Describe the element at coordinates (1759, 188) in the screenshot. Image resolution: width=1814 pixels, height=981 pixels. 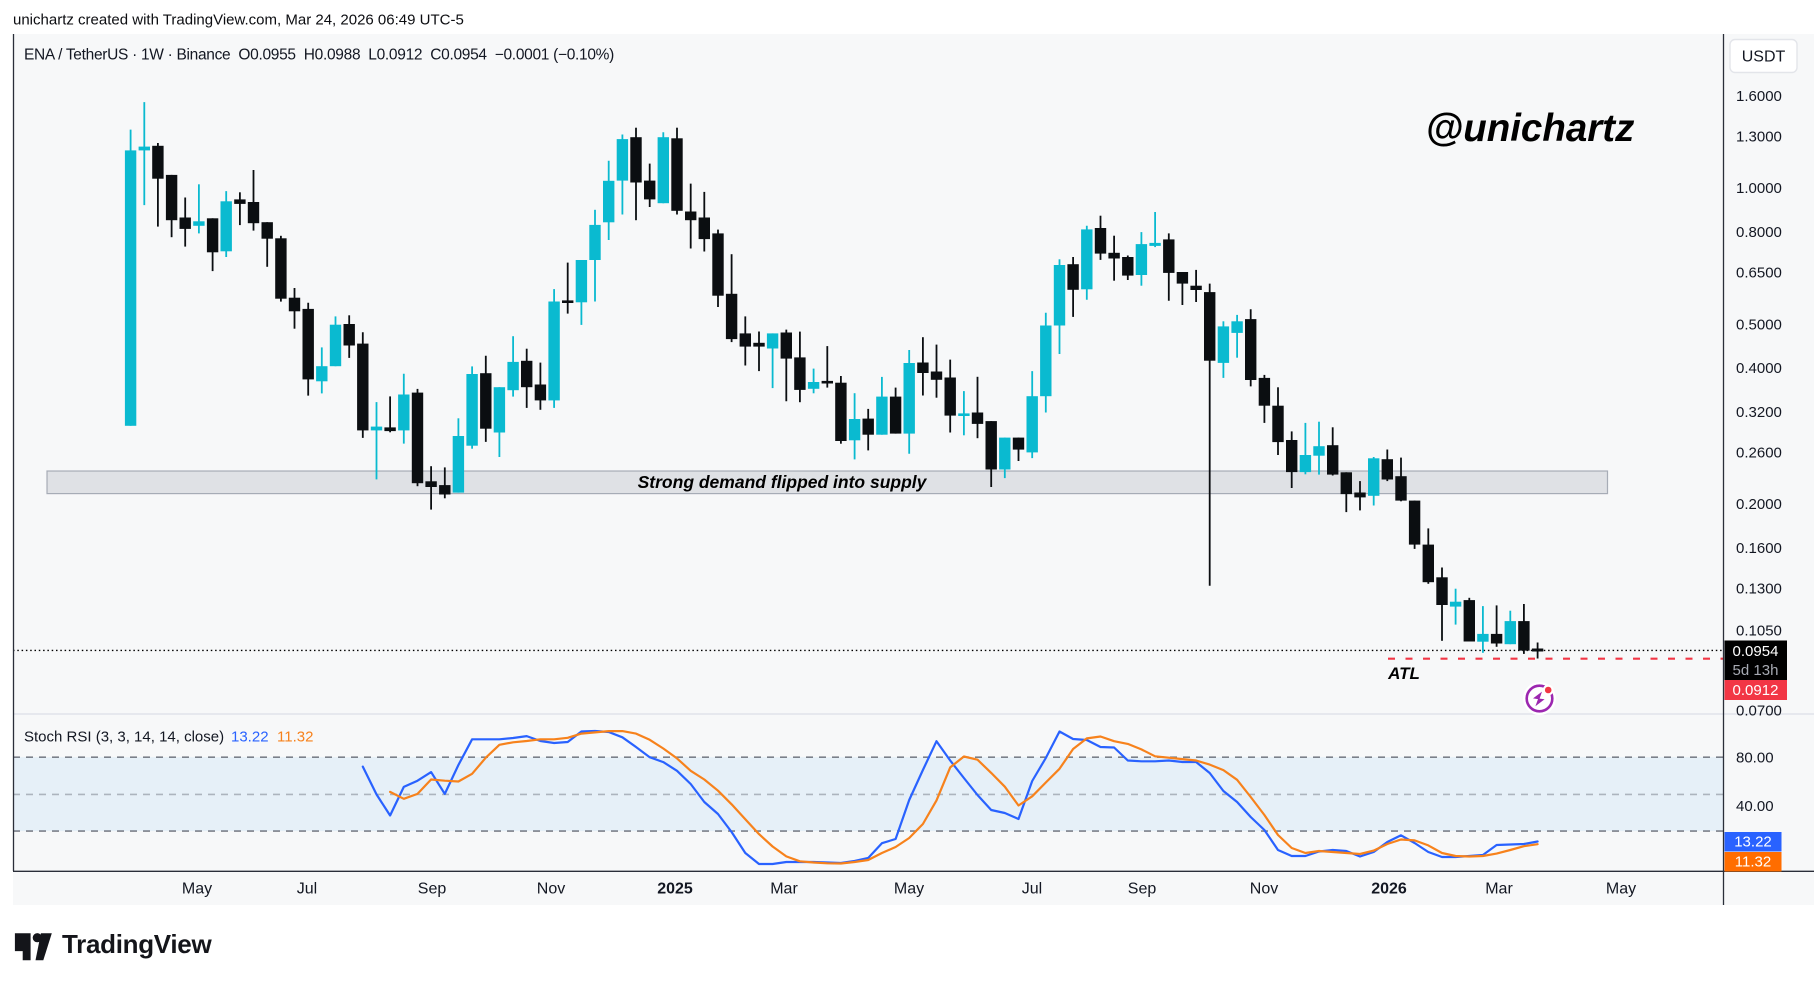
I see `svg-text: 1.0000` at that location.